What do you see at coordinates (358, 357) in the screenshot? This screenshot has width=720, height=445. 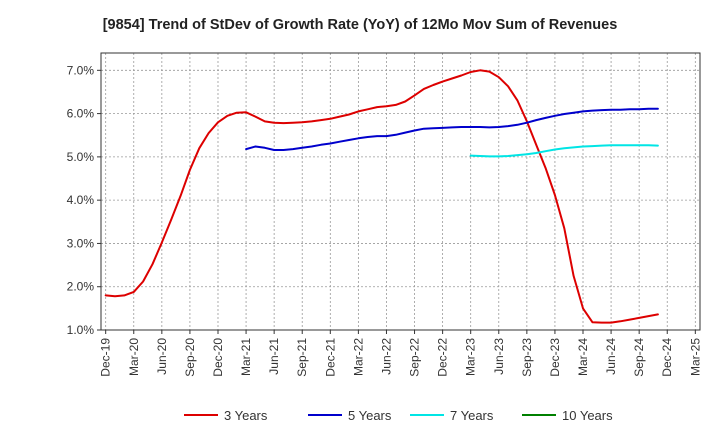 I see `x-tick-label: Mar-22` at bounding box center [358, 357].